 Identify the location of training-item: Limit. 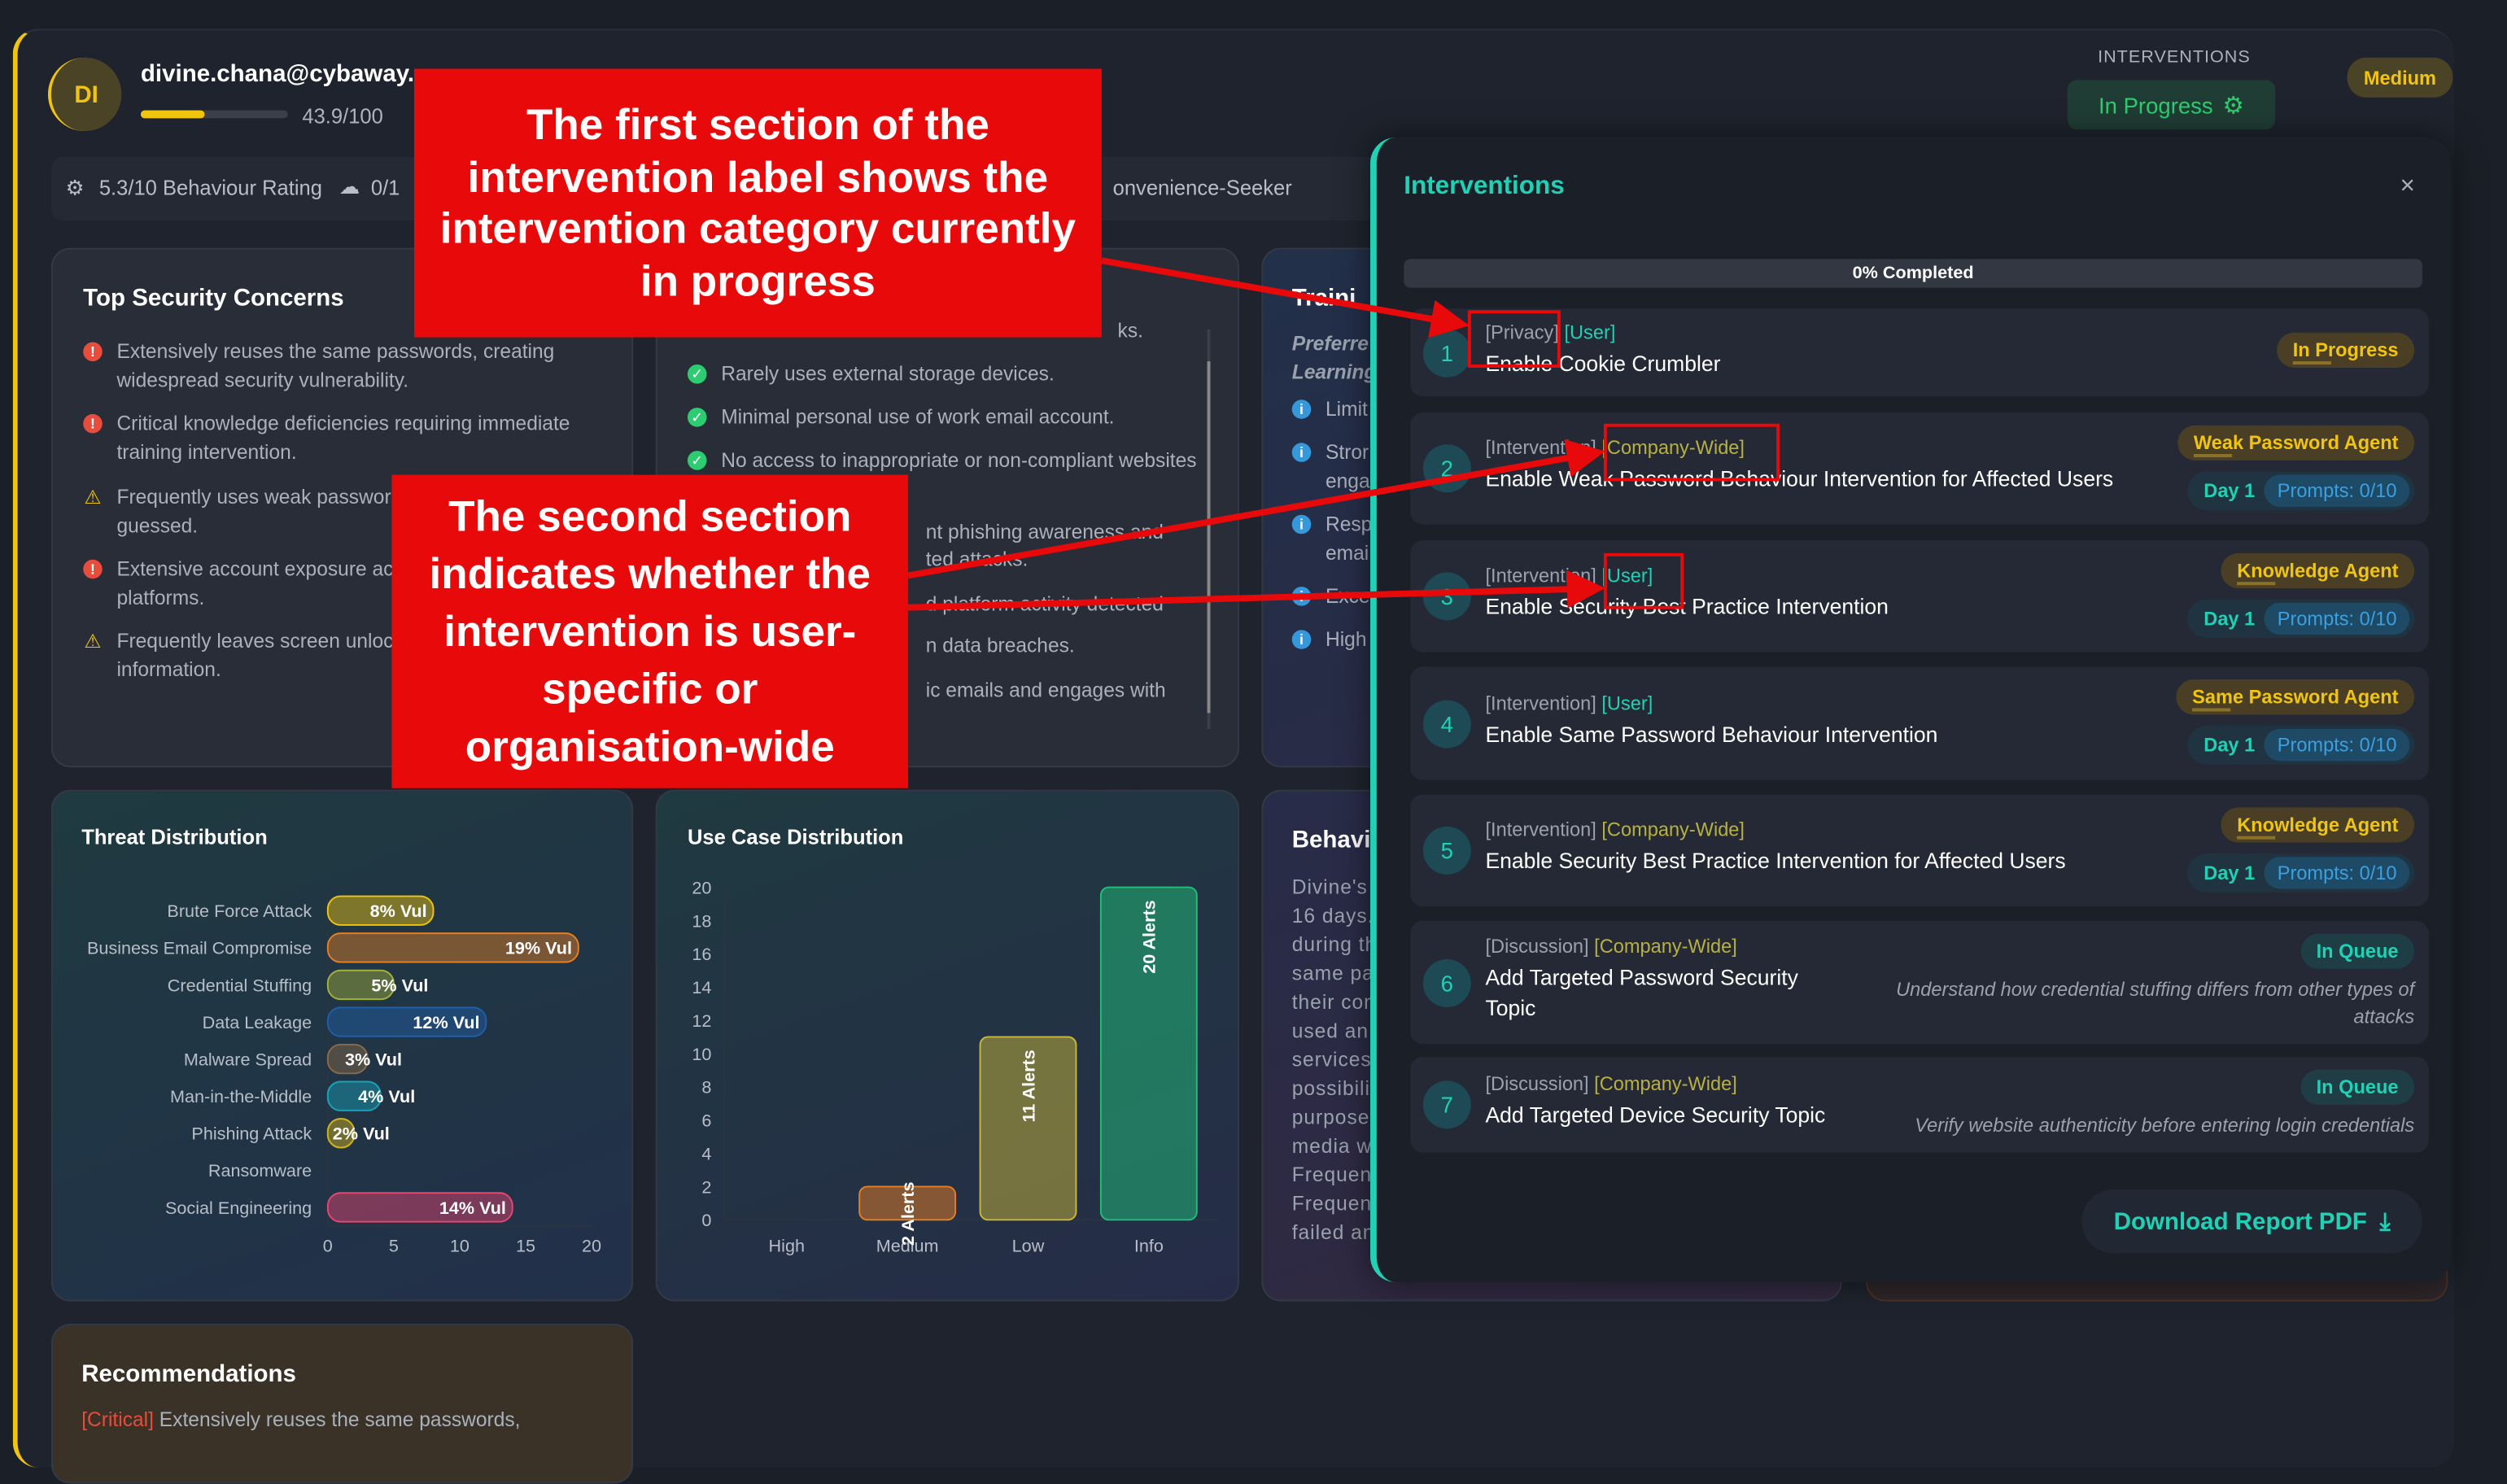
(1347, 410).